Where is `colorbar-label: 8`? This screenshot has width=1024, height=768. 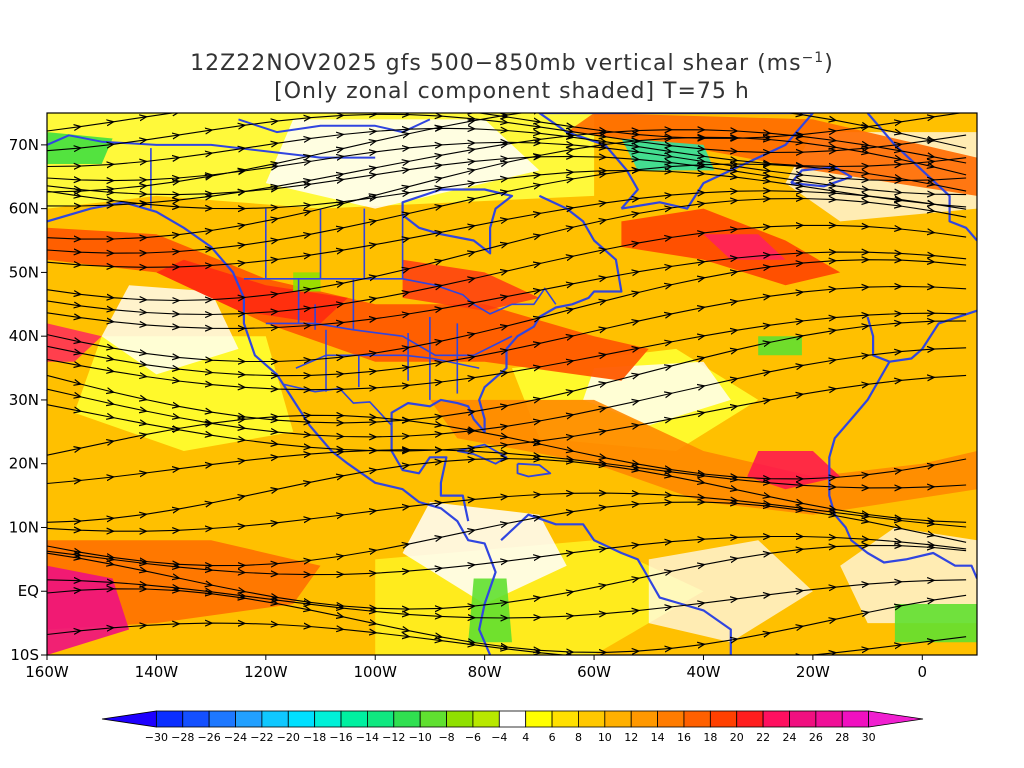
colorbar-label: 8 is located at coordinates (578, 737).